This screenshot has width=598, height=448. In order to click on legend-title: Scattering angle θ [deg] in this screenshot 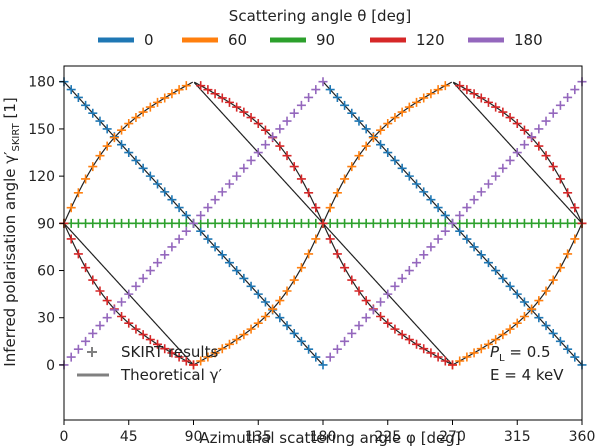, I will do `click(320, 16)`.